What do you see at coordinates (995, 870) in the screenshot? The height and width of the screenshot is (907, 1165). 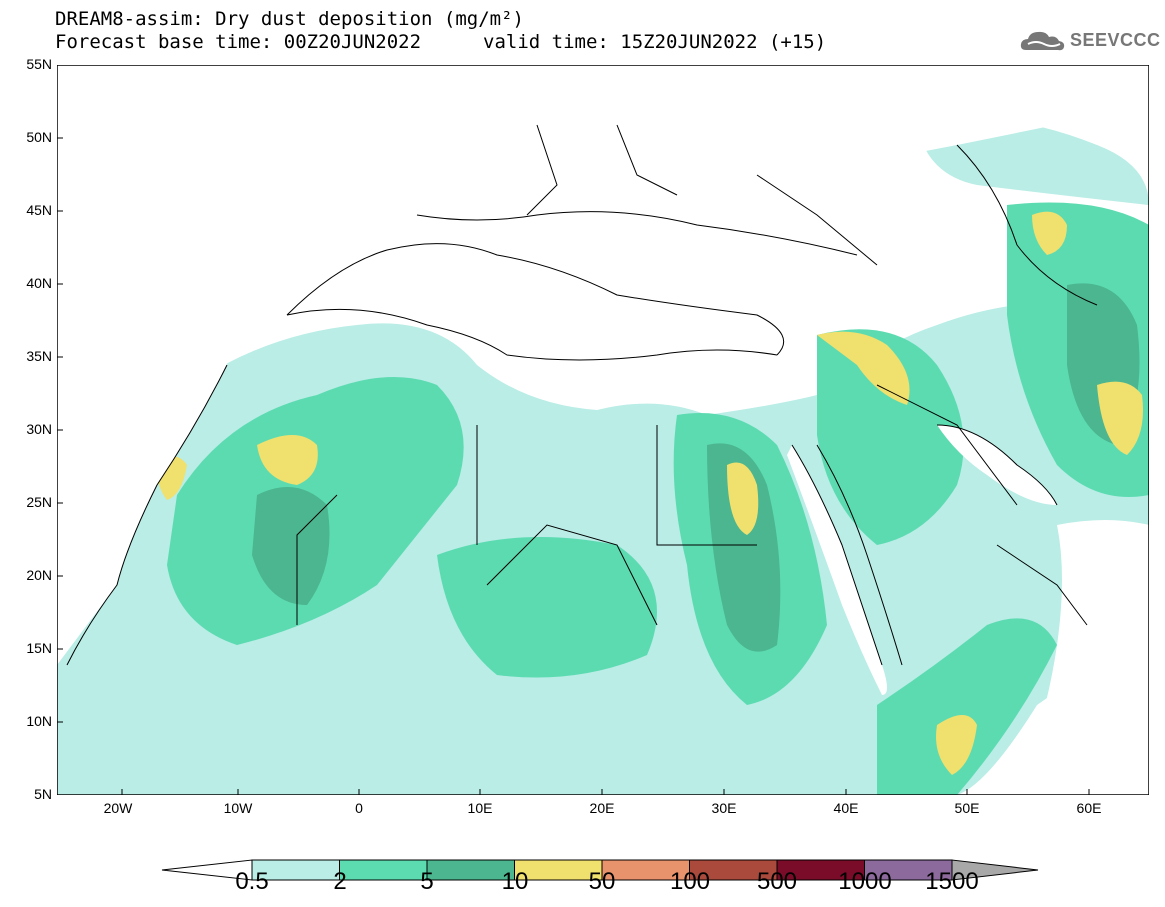 I see `legend-swatch-above` at bounding box center [995, 870].